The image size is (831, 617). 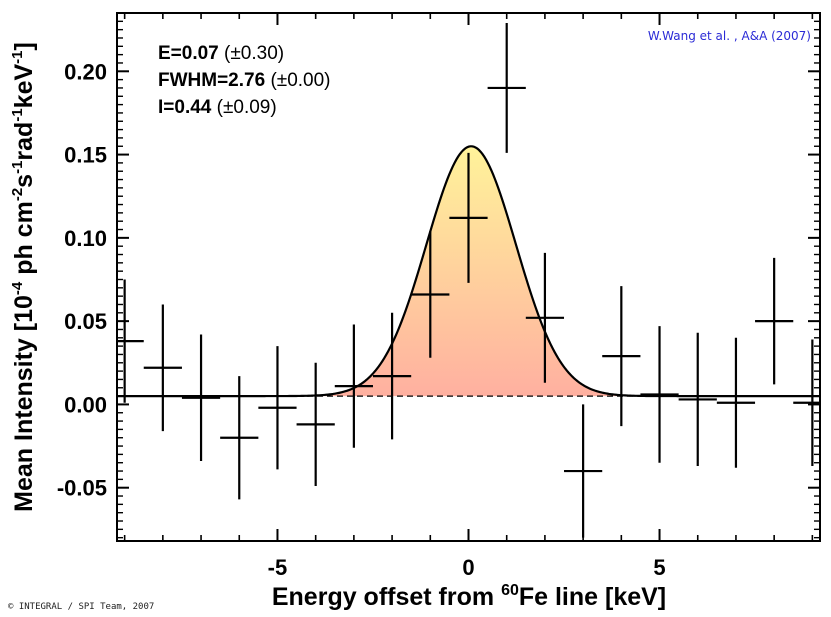 What do you see at coordinates (85, 71) in the screenshot?
I see `y-tick-label: 0.20` at bounding box center [85, 71].